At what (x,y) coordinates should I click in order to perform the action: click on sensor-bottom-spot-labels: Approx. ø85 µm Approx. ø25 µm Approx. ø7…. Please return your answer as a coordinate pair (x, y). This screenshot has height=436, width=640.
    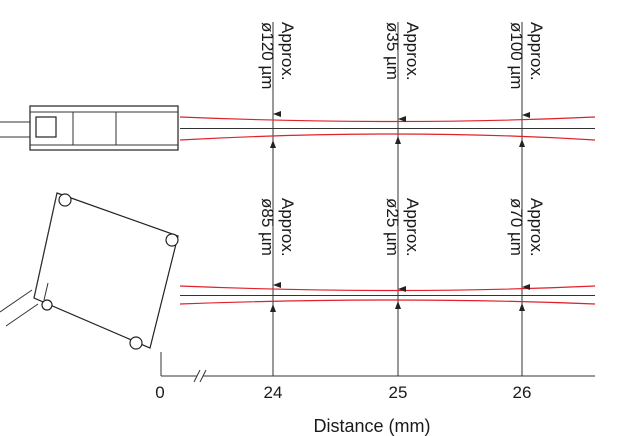
    Looking at the image, I should click on (402, 227).